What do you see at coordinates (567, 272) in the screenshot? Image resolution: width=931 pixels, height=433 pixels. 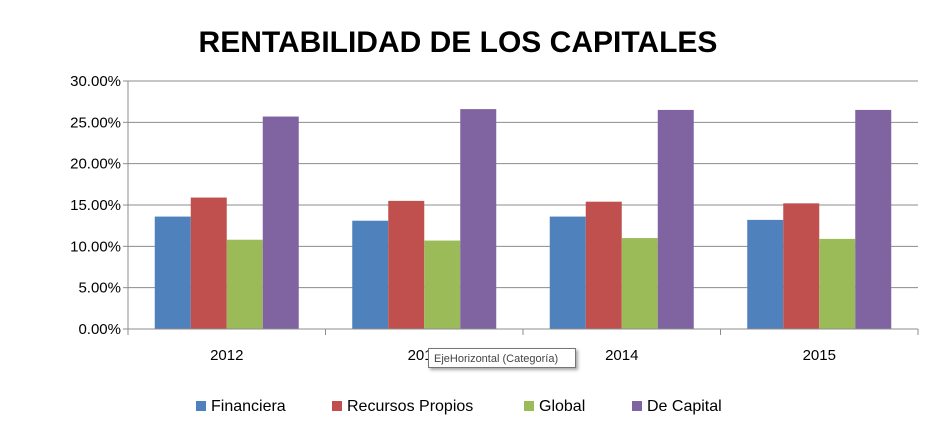 I see `bar-financiera-2014` at bounding box center [567, 272].